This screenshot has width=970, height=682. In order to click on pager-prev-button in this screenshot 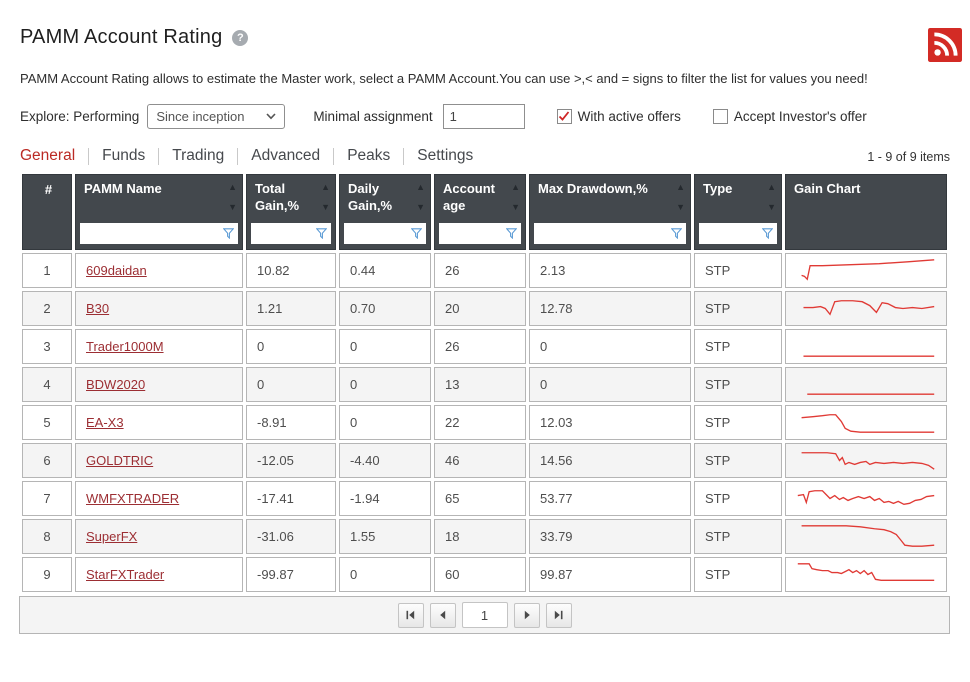, I will do `click(442, 615)`.